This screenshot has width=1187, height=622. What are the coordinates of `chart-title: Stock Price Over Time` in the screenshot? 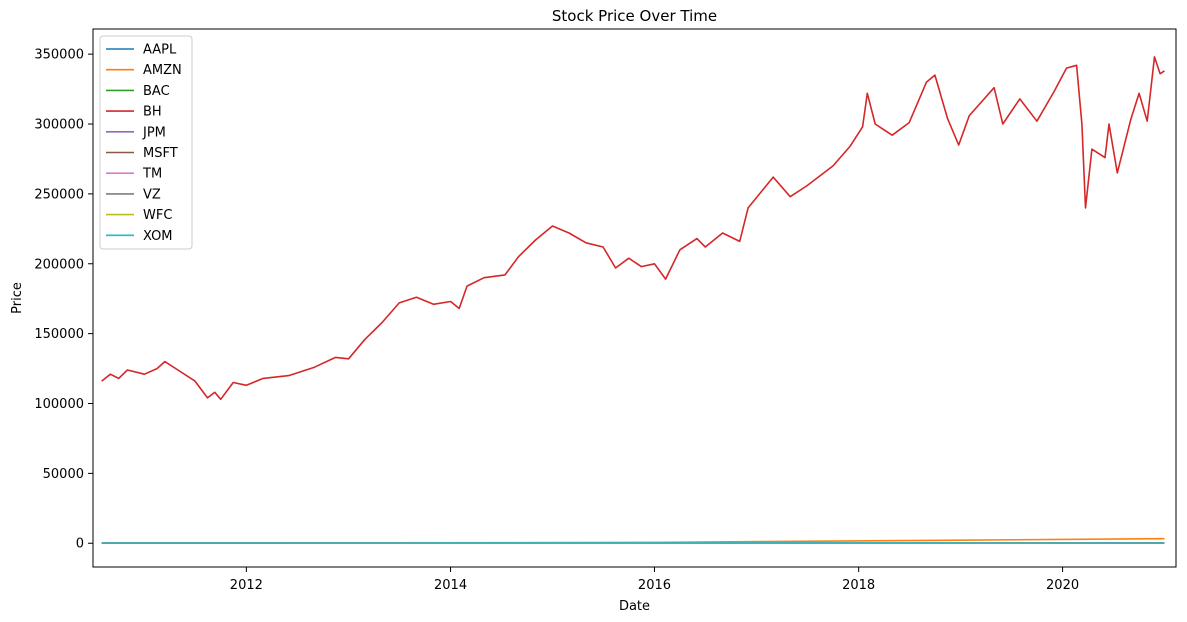 It's located at (634, 16).